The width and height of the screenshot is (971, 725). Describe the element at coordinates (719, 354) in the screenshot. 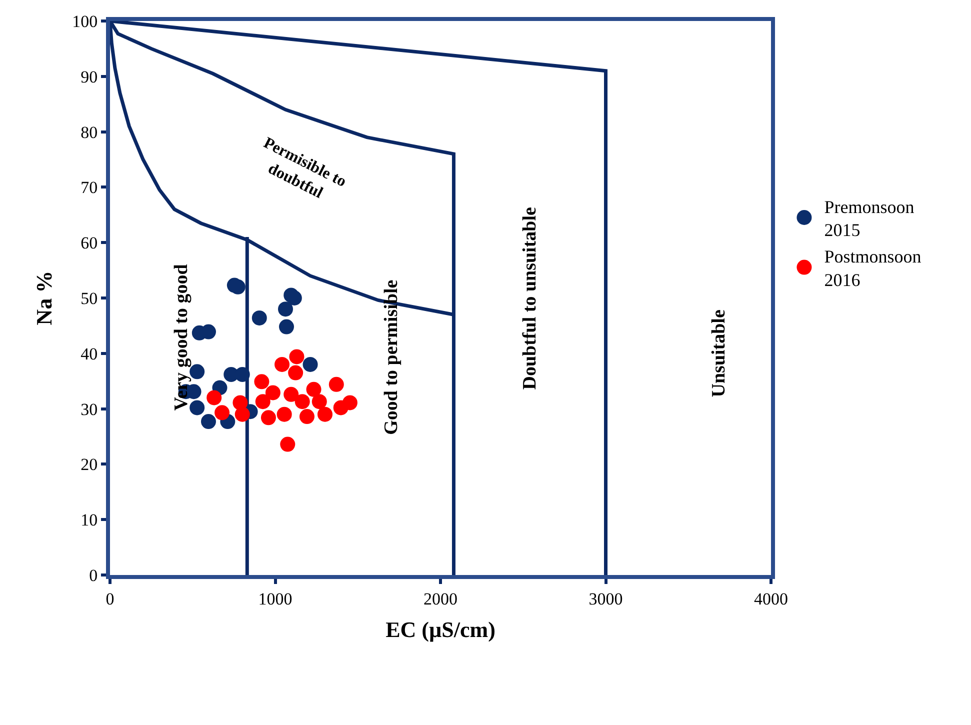

I see `annotation: Unsuitable` at that location.